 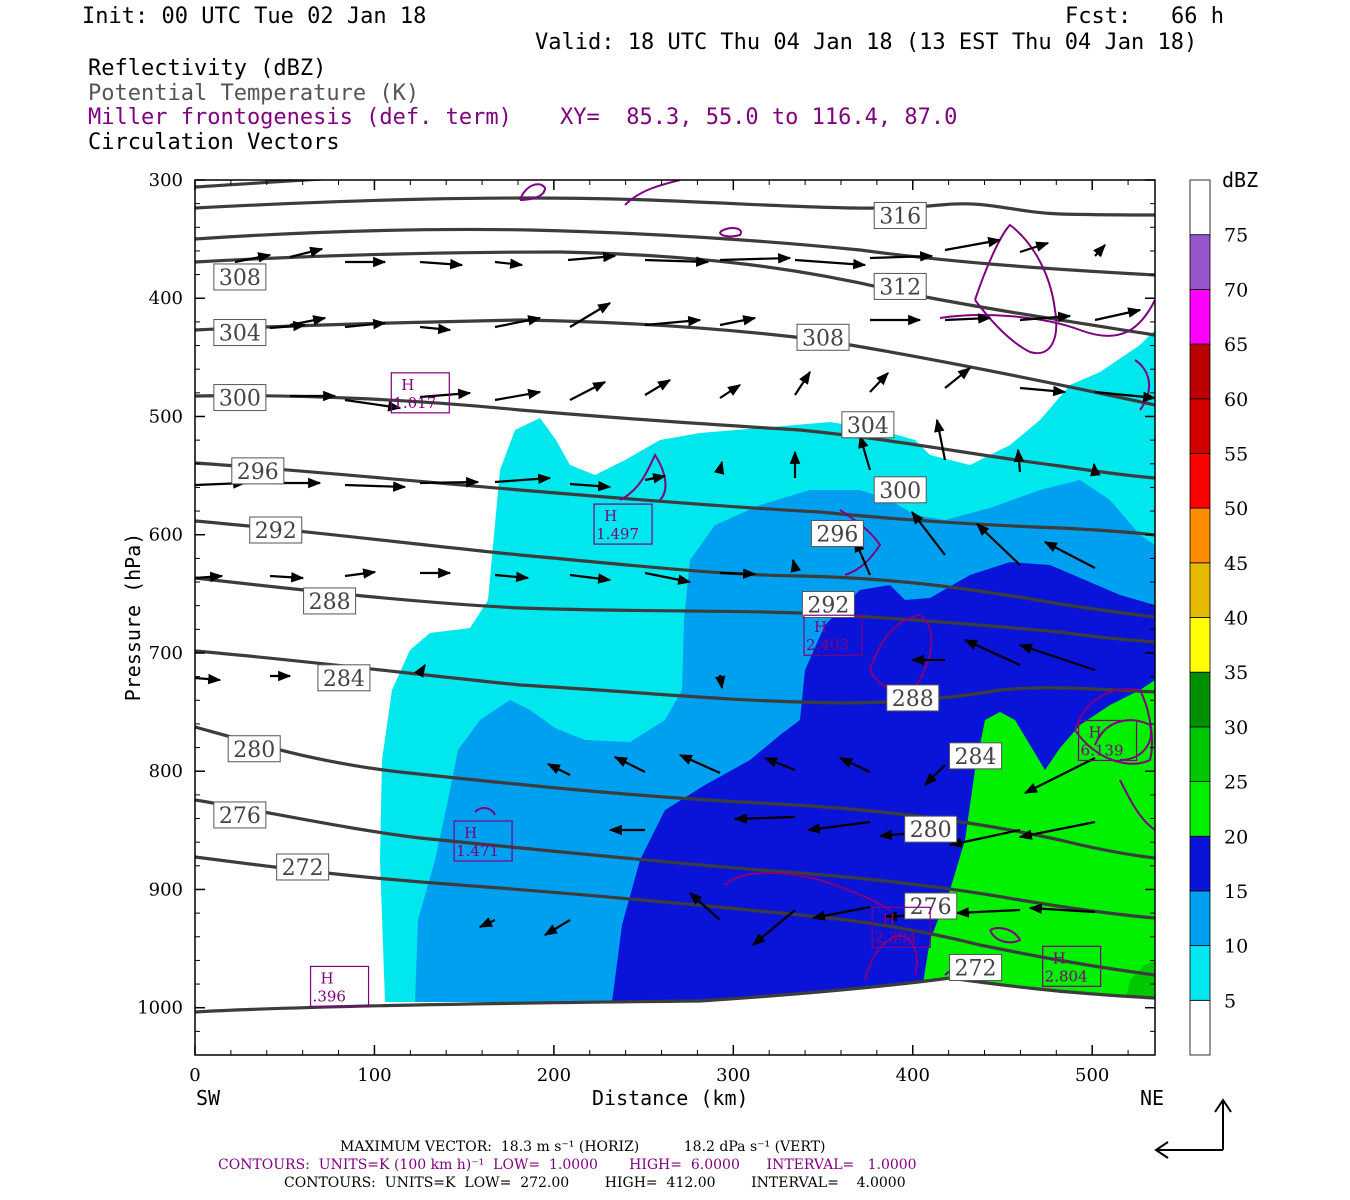 What do you see at coordinates (913, 699) in the screenshot?
I see `theta-label: 288` at bounding box center [913, 699].